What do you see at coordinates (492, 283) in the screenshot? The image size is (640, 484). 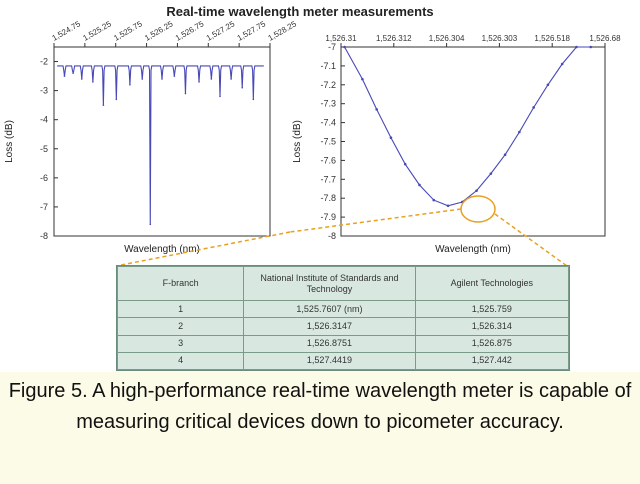 I see `column-header: Agilent Technologies` at bounding box center [492, 283].